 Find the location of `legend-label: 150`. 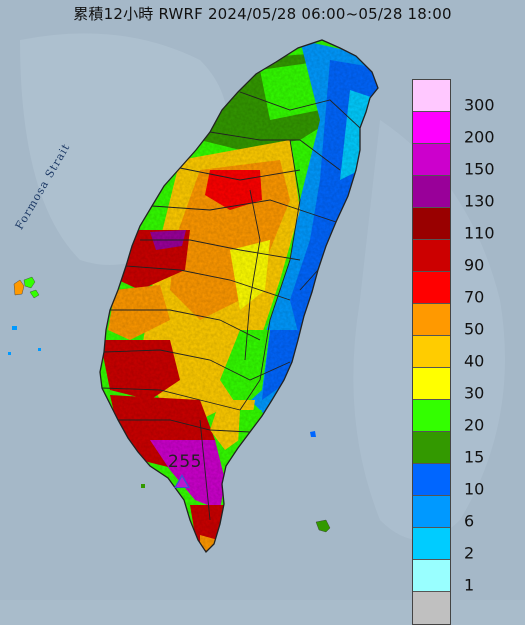

legend-label: 150 is located at coordinates (479, 169).